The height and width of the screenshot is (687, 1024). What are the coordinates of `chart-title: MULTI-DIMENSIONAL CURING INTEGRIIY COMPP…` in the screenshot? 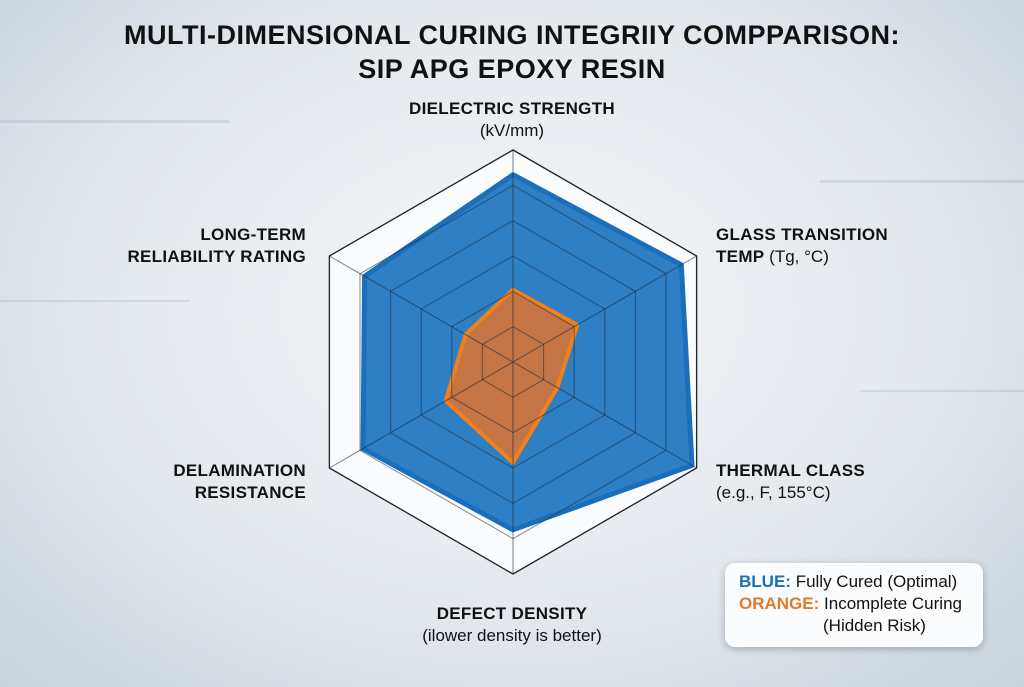 It's located at (512, 52).